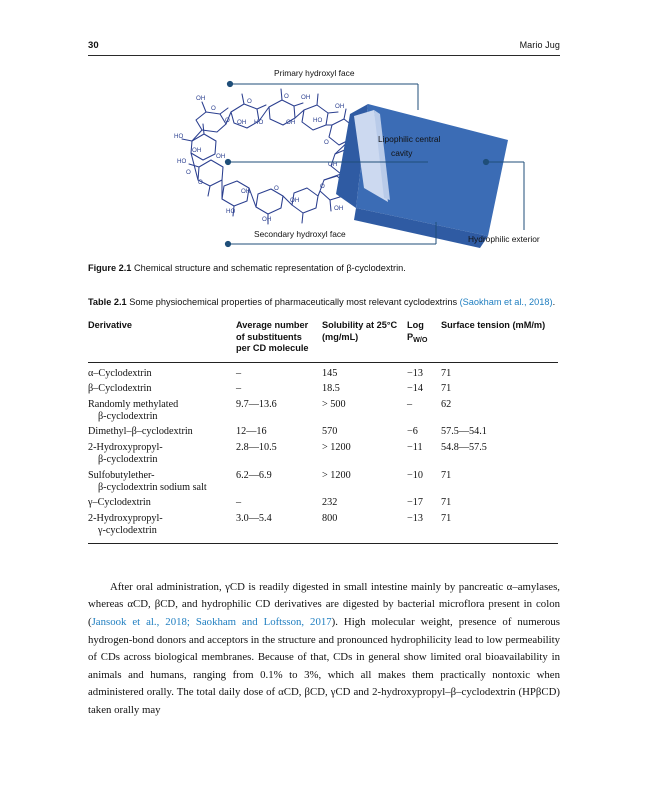 The height and width of the screenshot is (800, 648). Describe the element at coordinates (323, 543) in the screenshot. I see `table-bottom-rule` at that location.